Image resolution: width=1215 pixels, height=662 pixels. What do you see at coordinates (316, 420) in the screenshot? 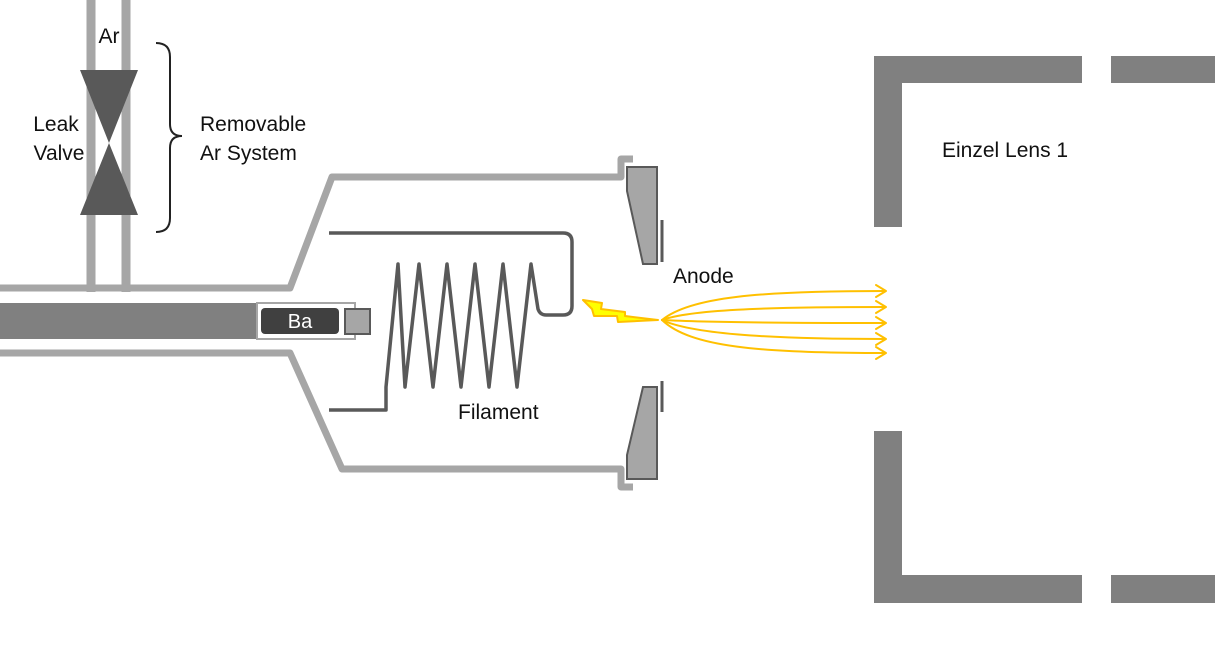
I see `chamber-housing-lower` at bounding box center [316, 420].